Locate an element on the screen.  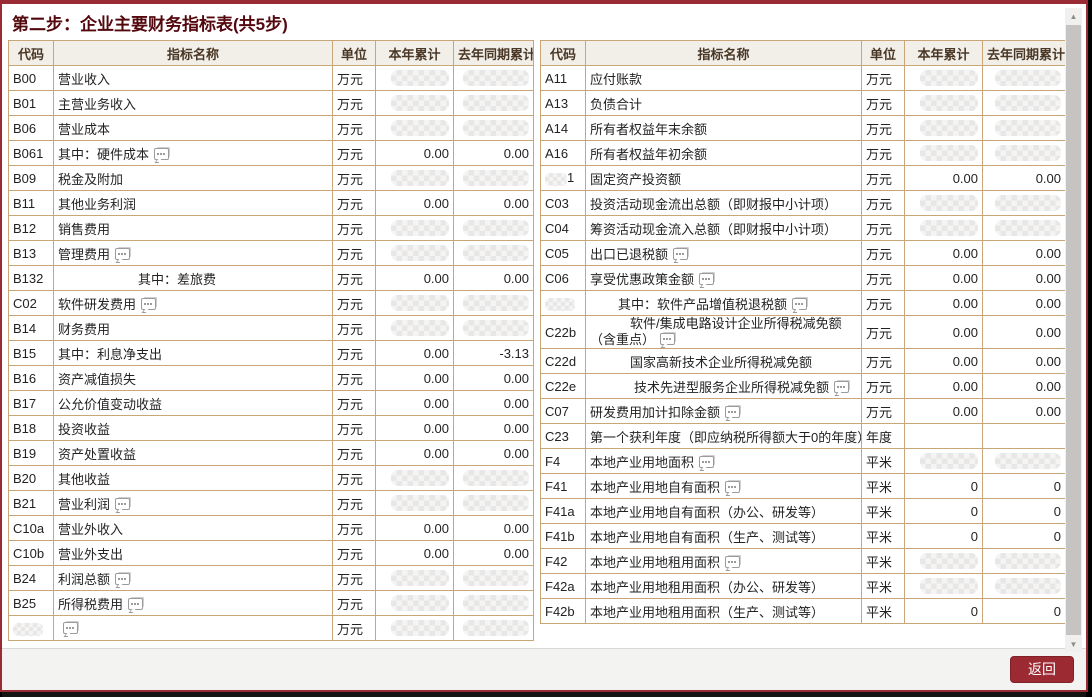
table-row: B18 投资收益 万元 0.00 0.00 is located at coordinates (271, 428).